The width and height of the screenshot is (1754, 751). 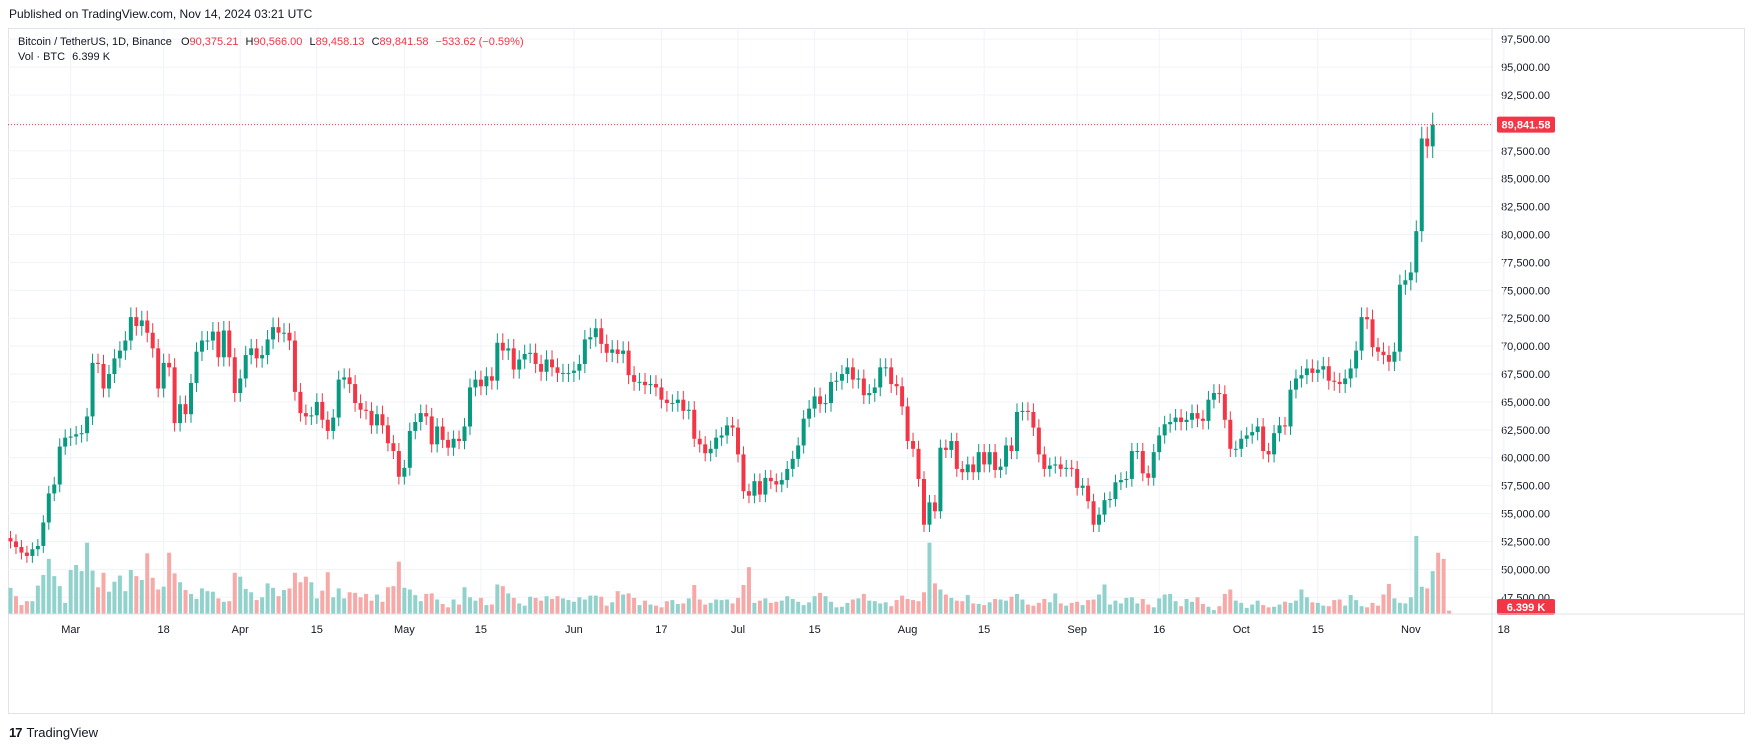 What do you see at coordinates (42, 57) in the screenshot?
I see `volume-label: Vol · BTC` at bounding box center [42, 57].